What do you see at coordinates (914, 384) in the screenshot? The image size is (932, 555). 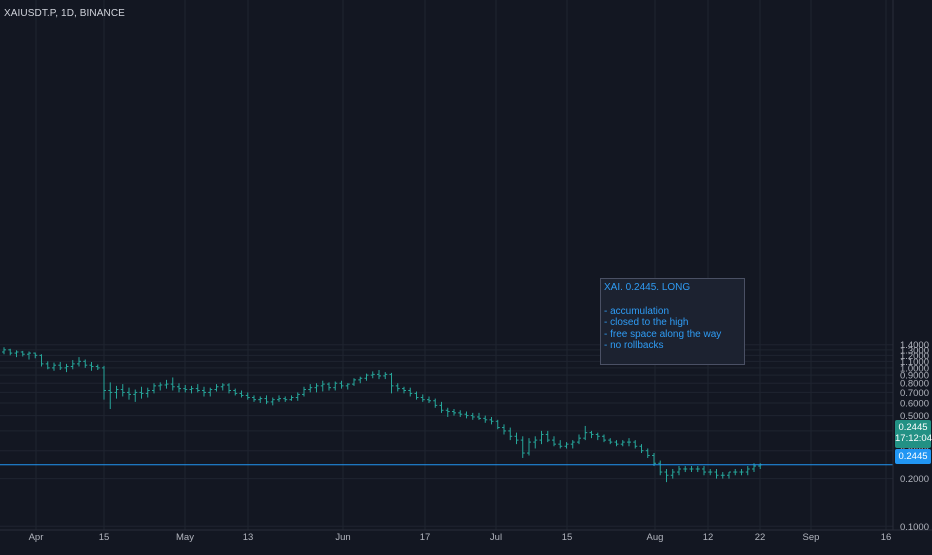 I see `price-tick-label: 0.8000` at bounding box center [914, 384].